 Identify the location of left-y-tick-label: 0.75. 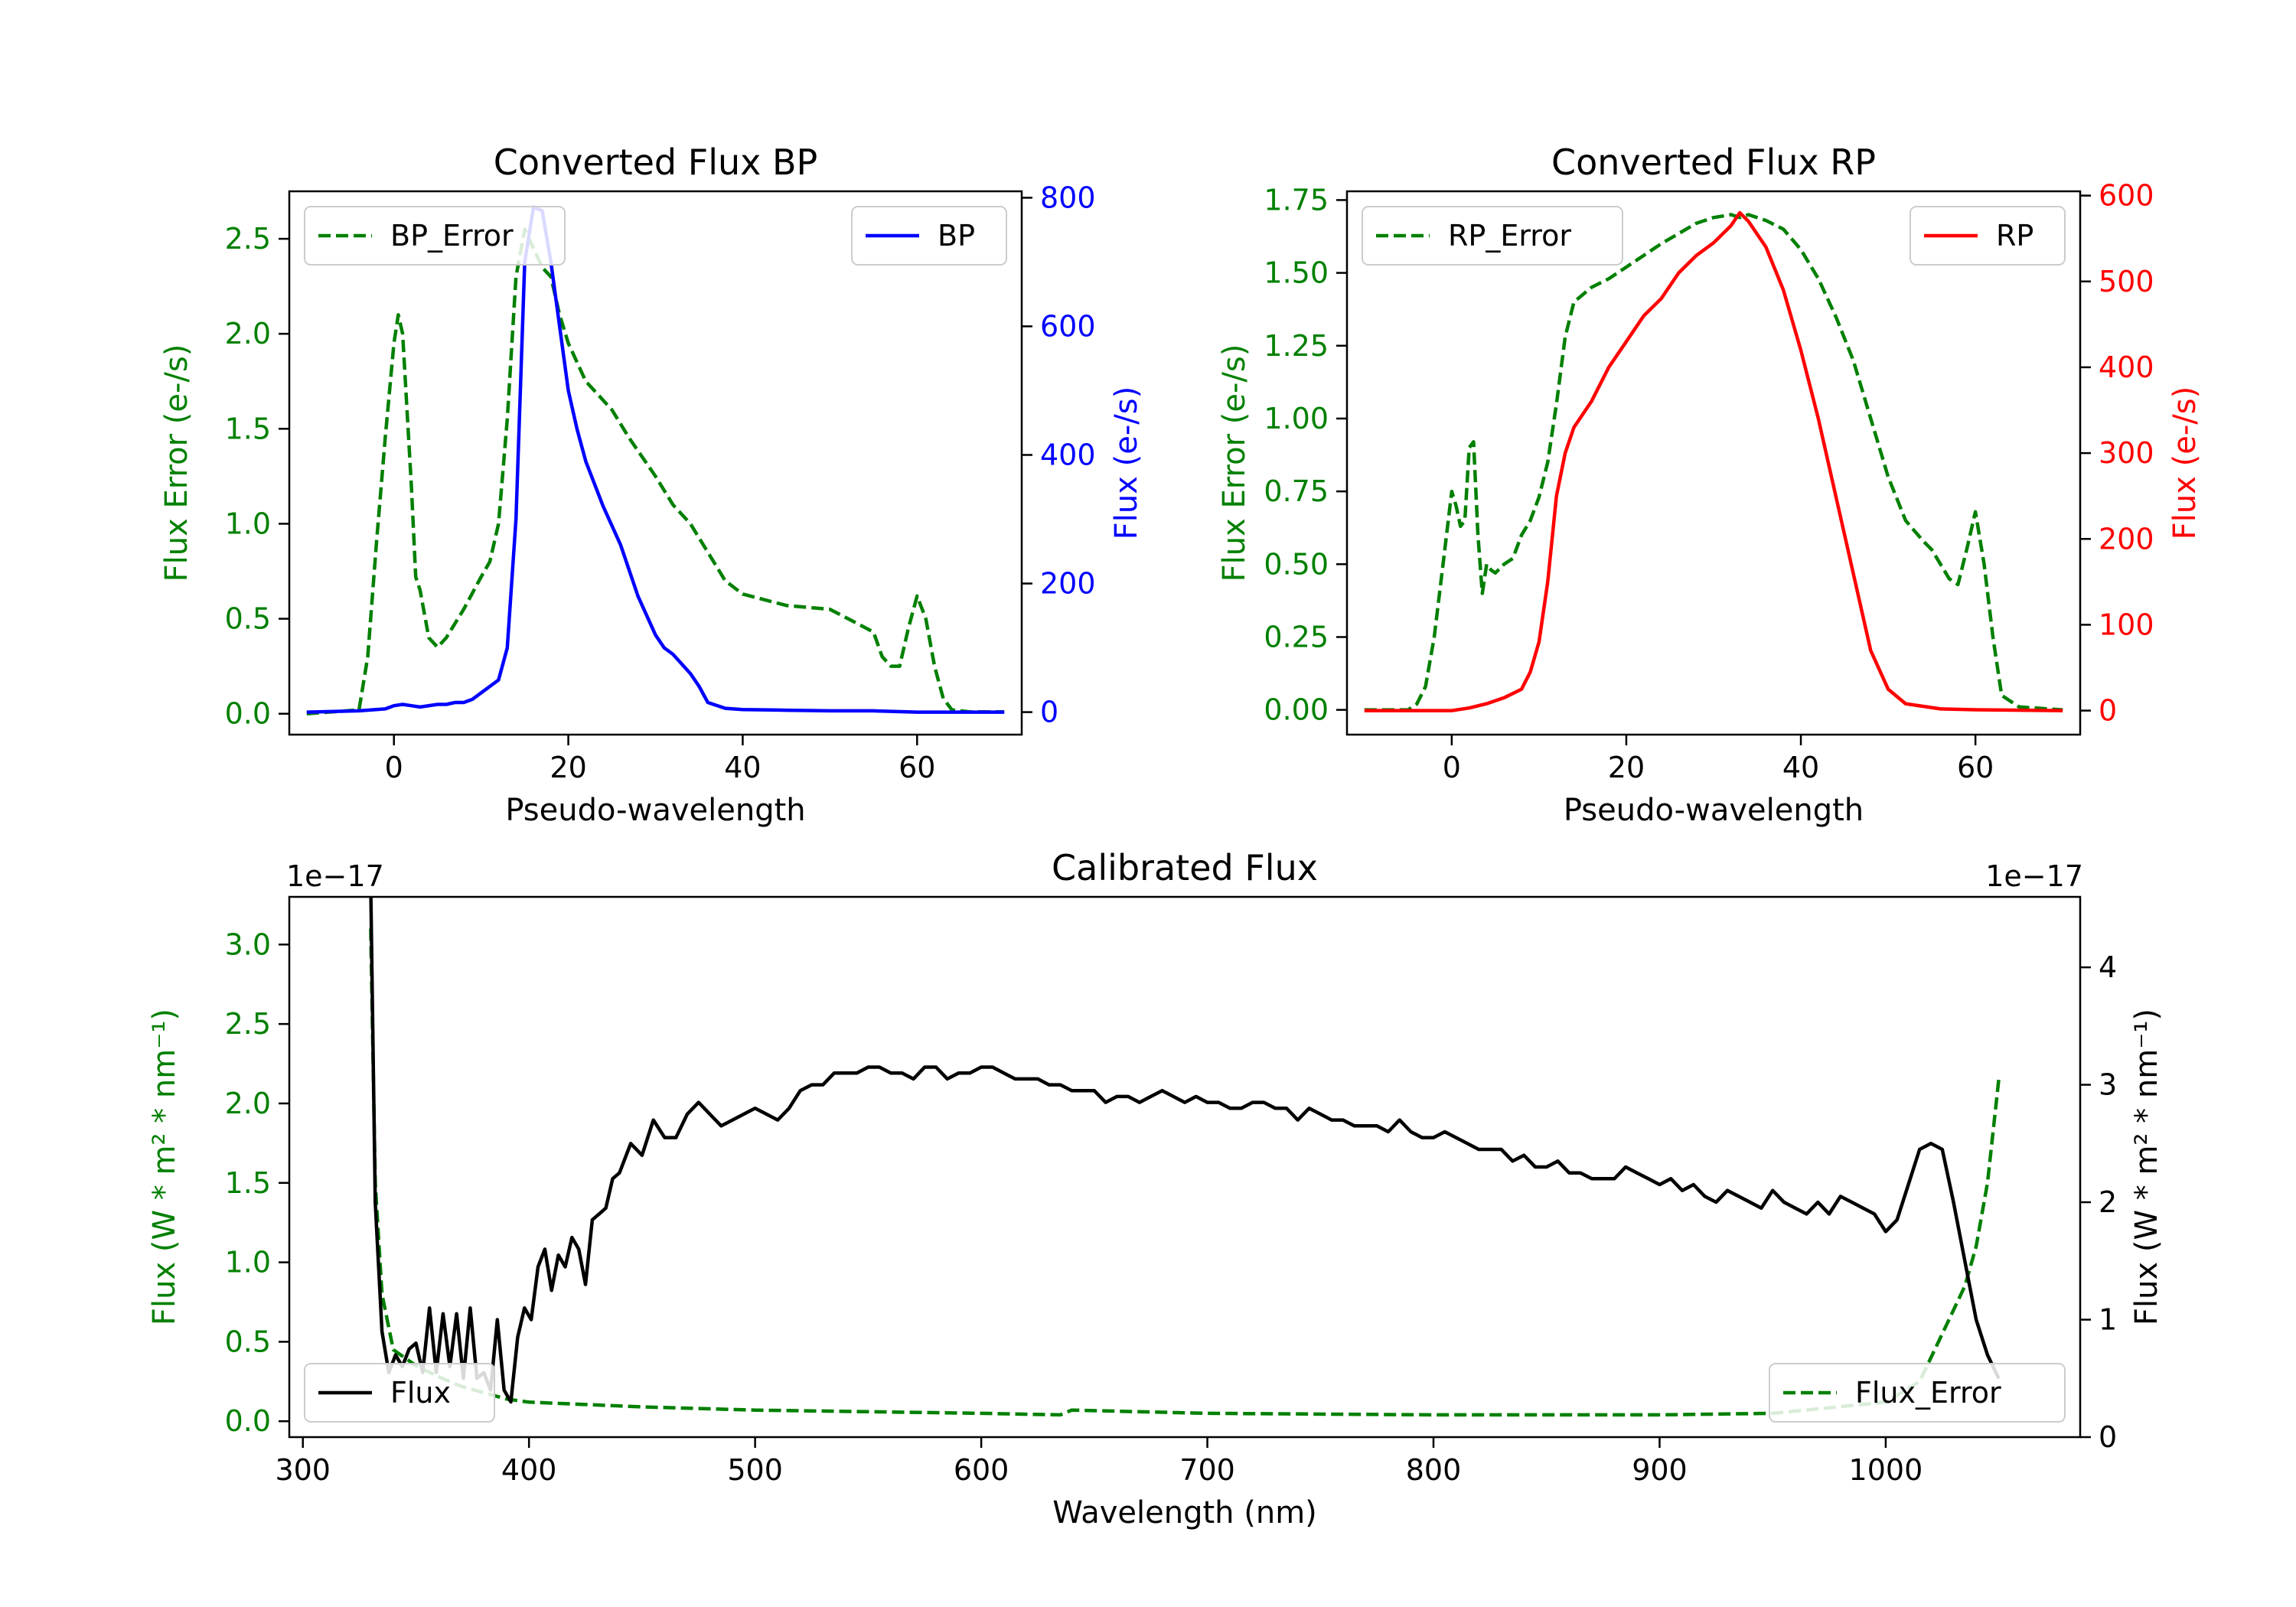
(1296, 491).